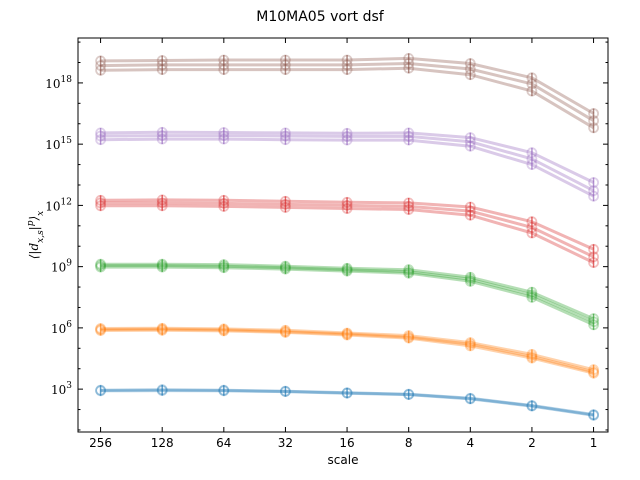  What do you see at coordinates (162, 443) in the screenshot?
I see `x-tick-label: 128` at bounding box center [162, 443].